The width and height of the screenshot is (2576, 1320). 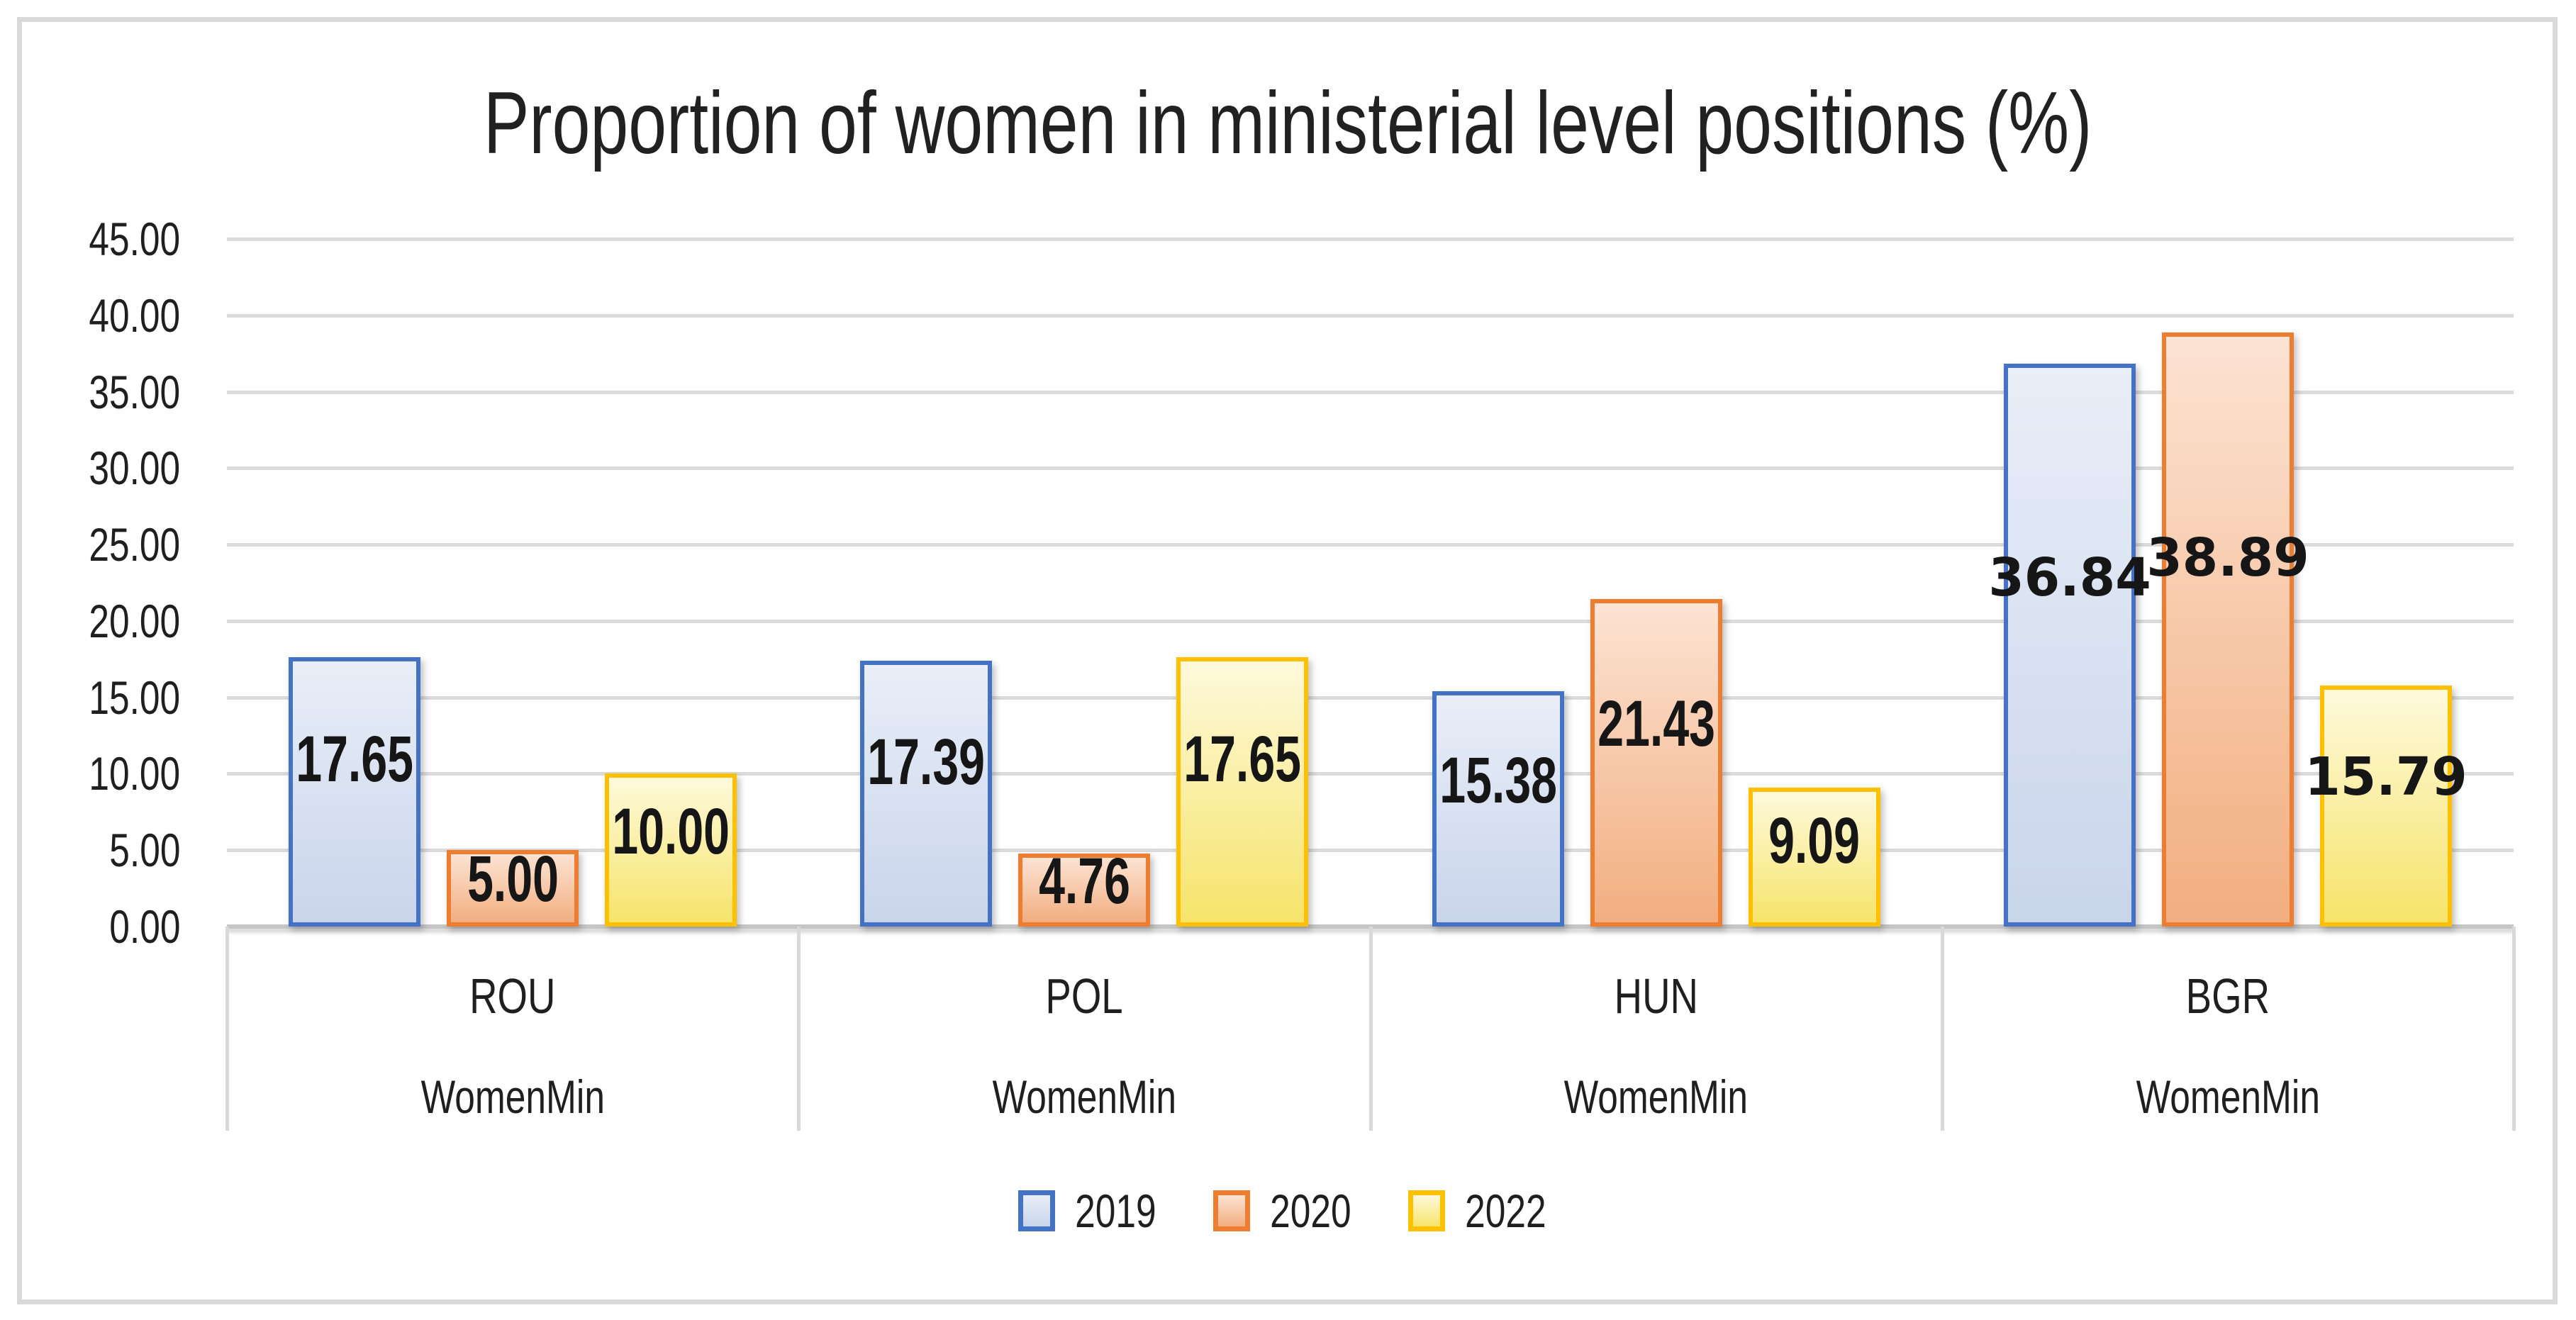 I want to click on bar-data-label: 5.00, so click(x=512, y=879).